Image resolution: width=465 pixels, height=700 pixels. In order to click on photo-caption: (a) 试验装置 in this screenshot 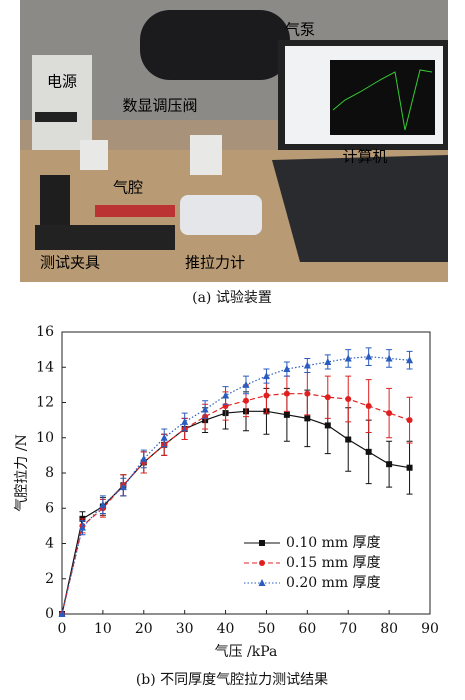, I will do `click(232, 298)`.